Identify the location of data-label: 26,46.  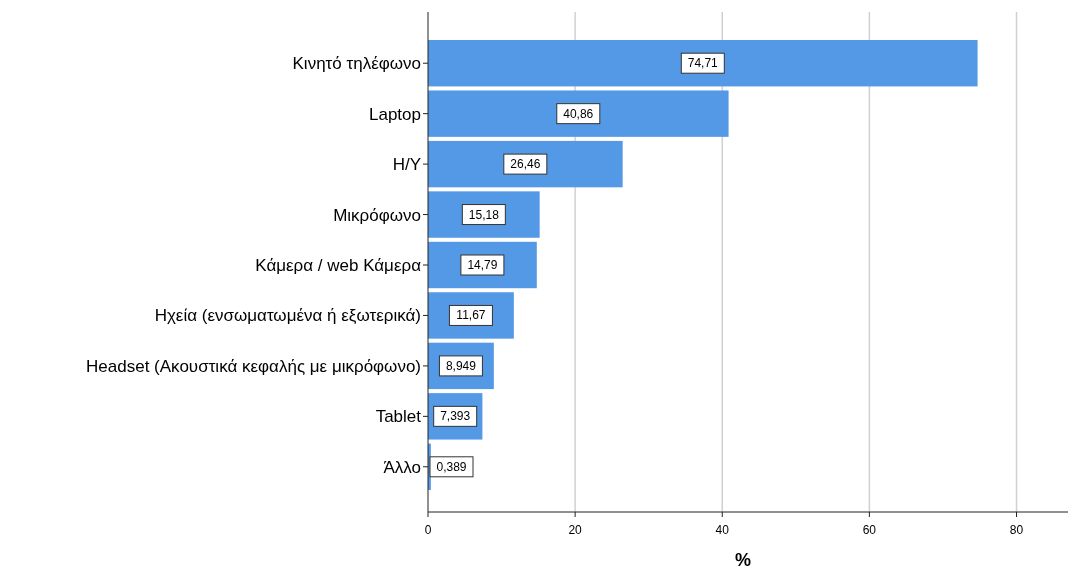
(525, 164).